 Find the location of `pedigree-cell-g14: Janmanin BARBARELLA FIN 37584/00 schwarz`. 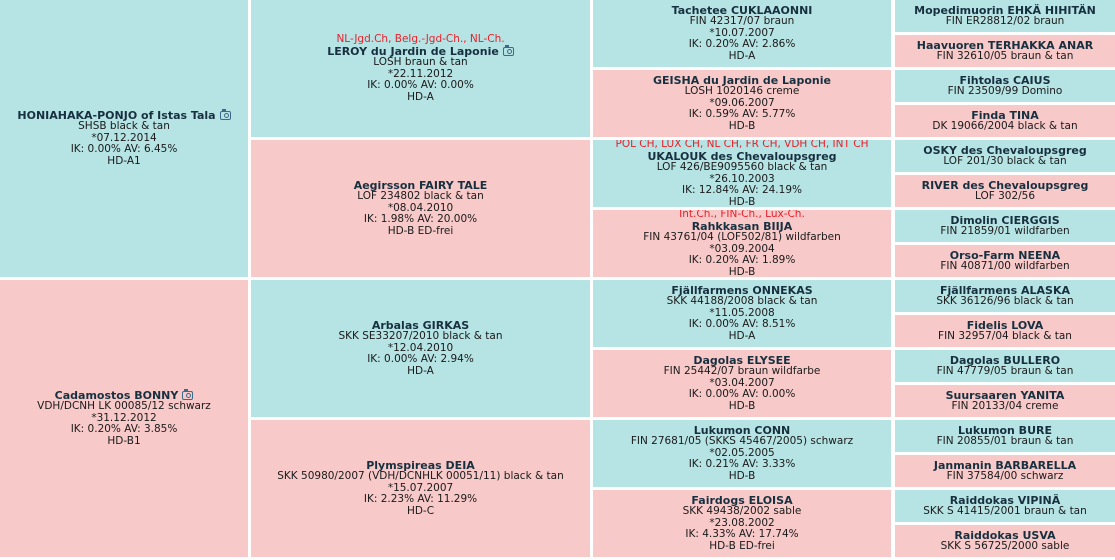

pedigree-cell-g14: Janmanin BARBARELLA FIN 37584/00 schwarz is located at coordinates (1005, 471).